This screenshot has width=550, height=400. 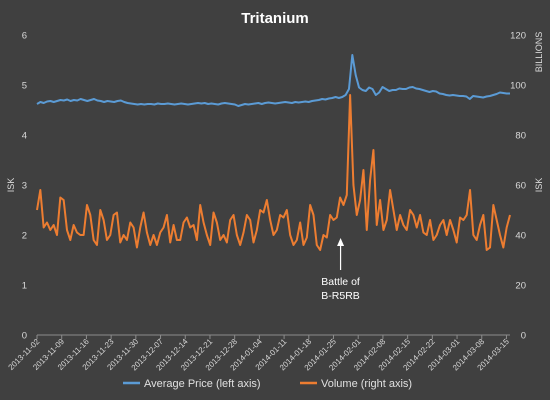 I want to click on right-tick-label: 20, so click(x=520, y=286).